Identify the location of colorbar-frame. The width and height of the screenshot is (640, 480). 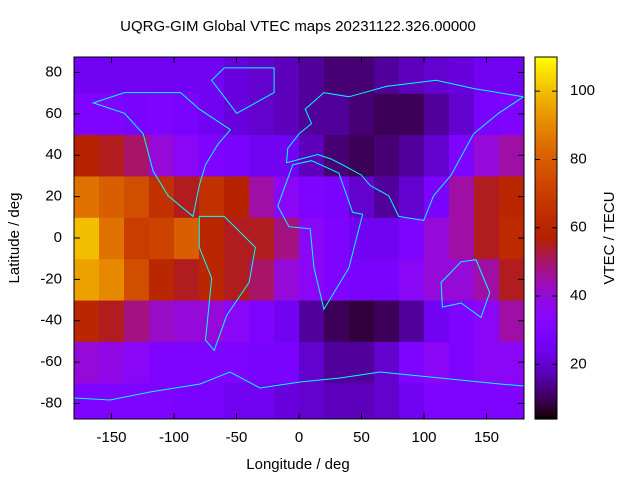
(546, 238).